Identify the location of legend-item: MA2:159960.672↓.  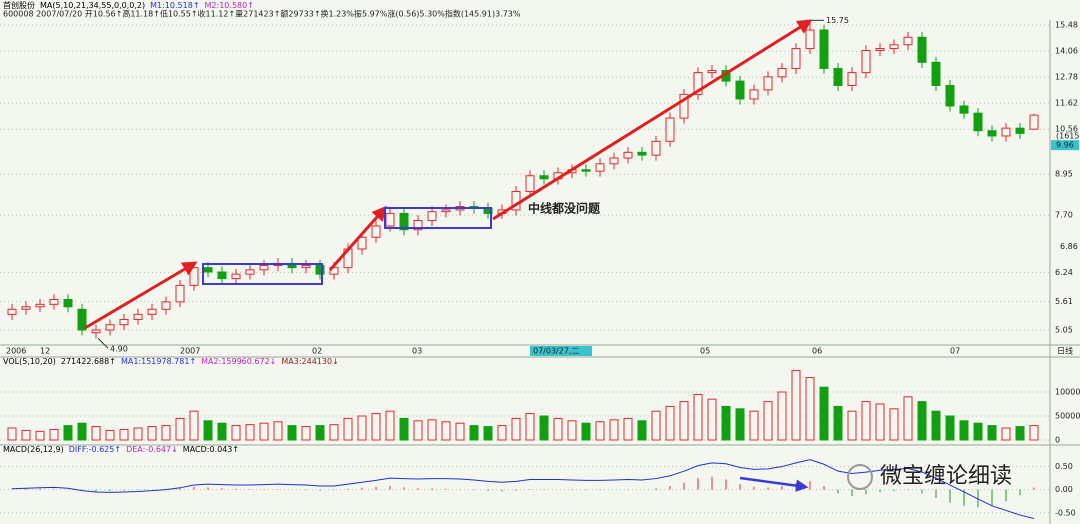
(238, 361).